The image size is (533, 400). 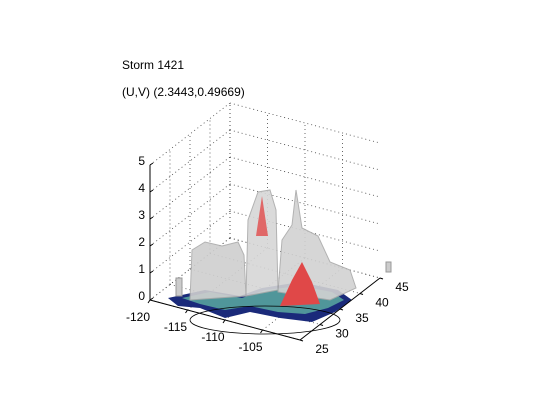 What do you see at coordinates (322, 349) in the screenshot?
I see `y-tick-label: 25` at bounding box center [322, 349].